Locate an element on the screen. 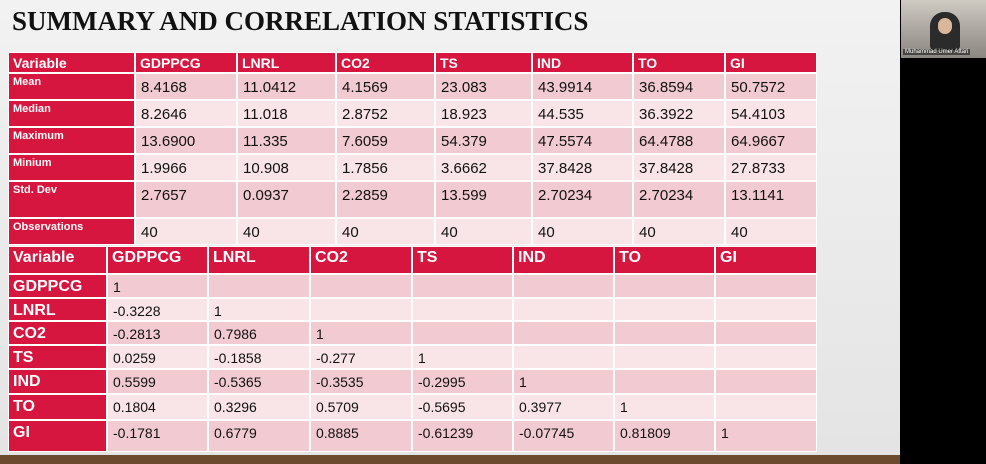 The image size is (986, 464). data-cell: -0.1781 is located at coordinates (157, 436).